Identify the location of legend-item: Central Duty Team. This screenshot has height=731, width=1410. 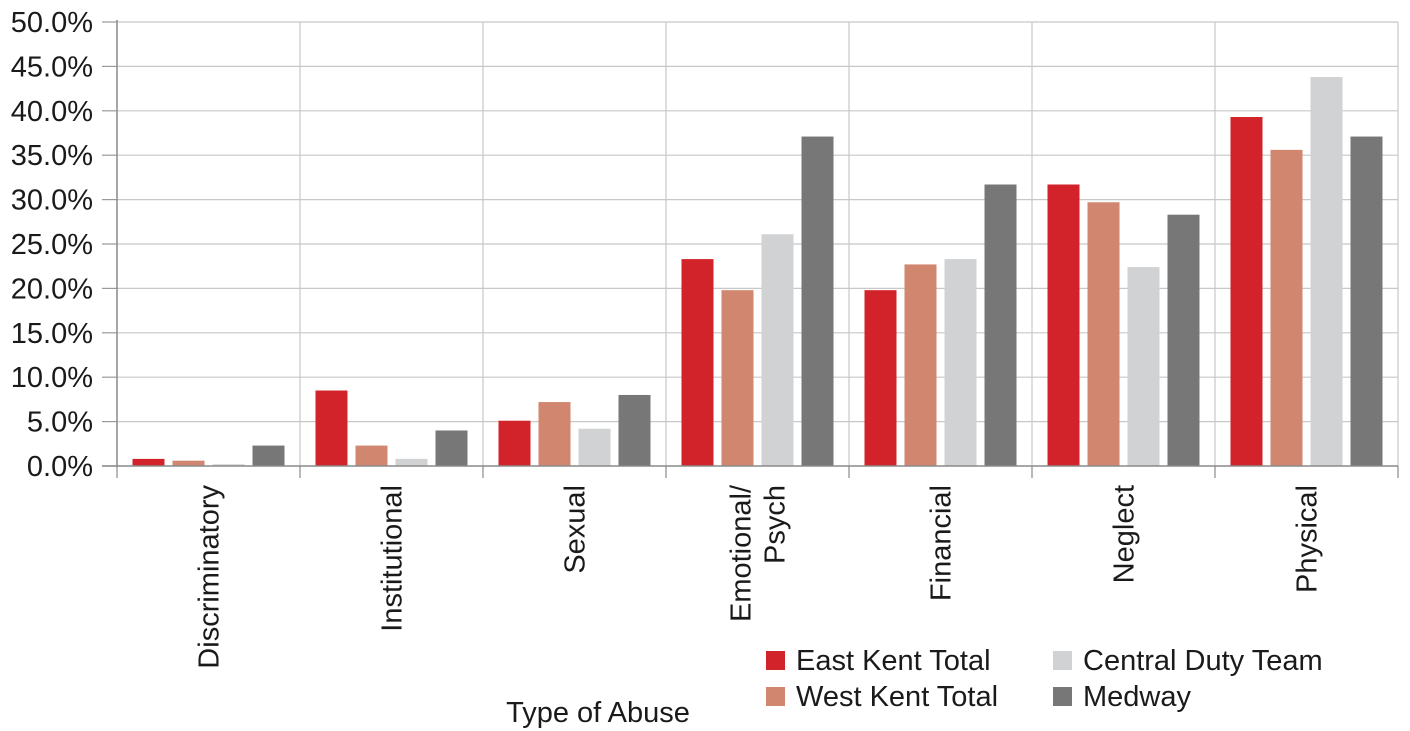
(1188, 661).